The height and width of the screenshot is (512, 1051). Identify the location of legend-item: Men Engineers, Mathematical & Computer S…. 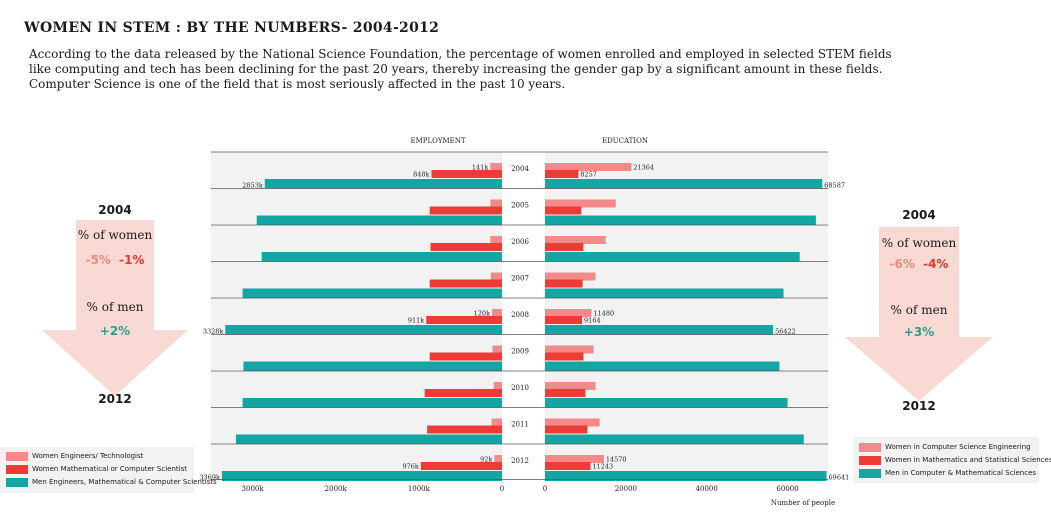
(111, 482).